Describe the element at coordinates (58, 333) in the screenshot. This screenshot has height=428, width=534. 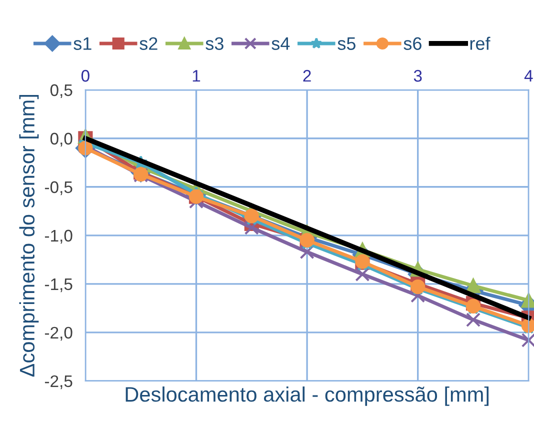
I see `y-tick-label: -2,0` at that location.